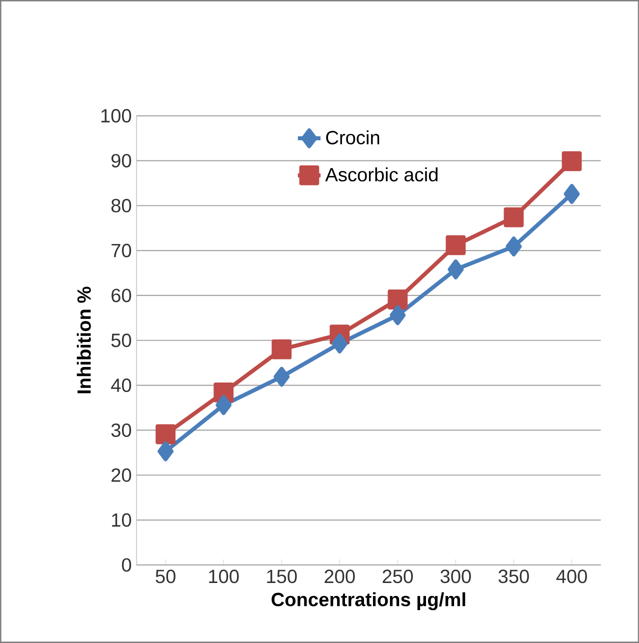 This screenshot has width=639, height=643. What do you see at coordinates (571, 577) in the screenshot?
I see `x-tick-label: 400` at bounding box center [571, 577].